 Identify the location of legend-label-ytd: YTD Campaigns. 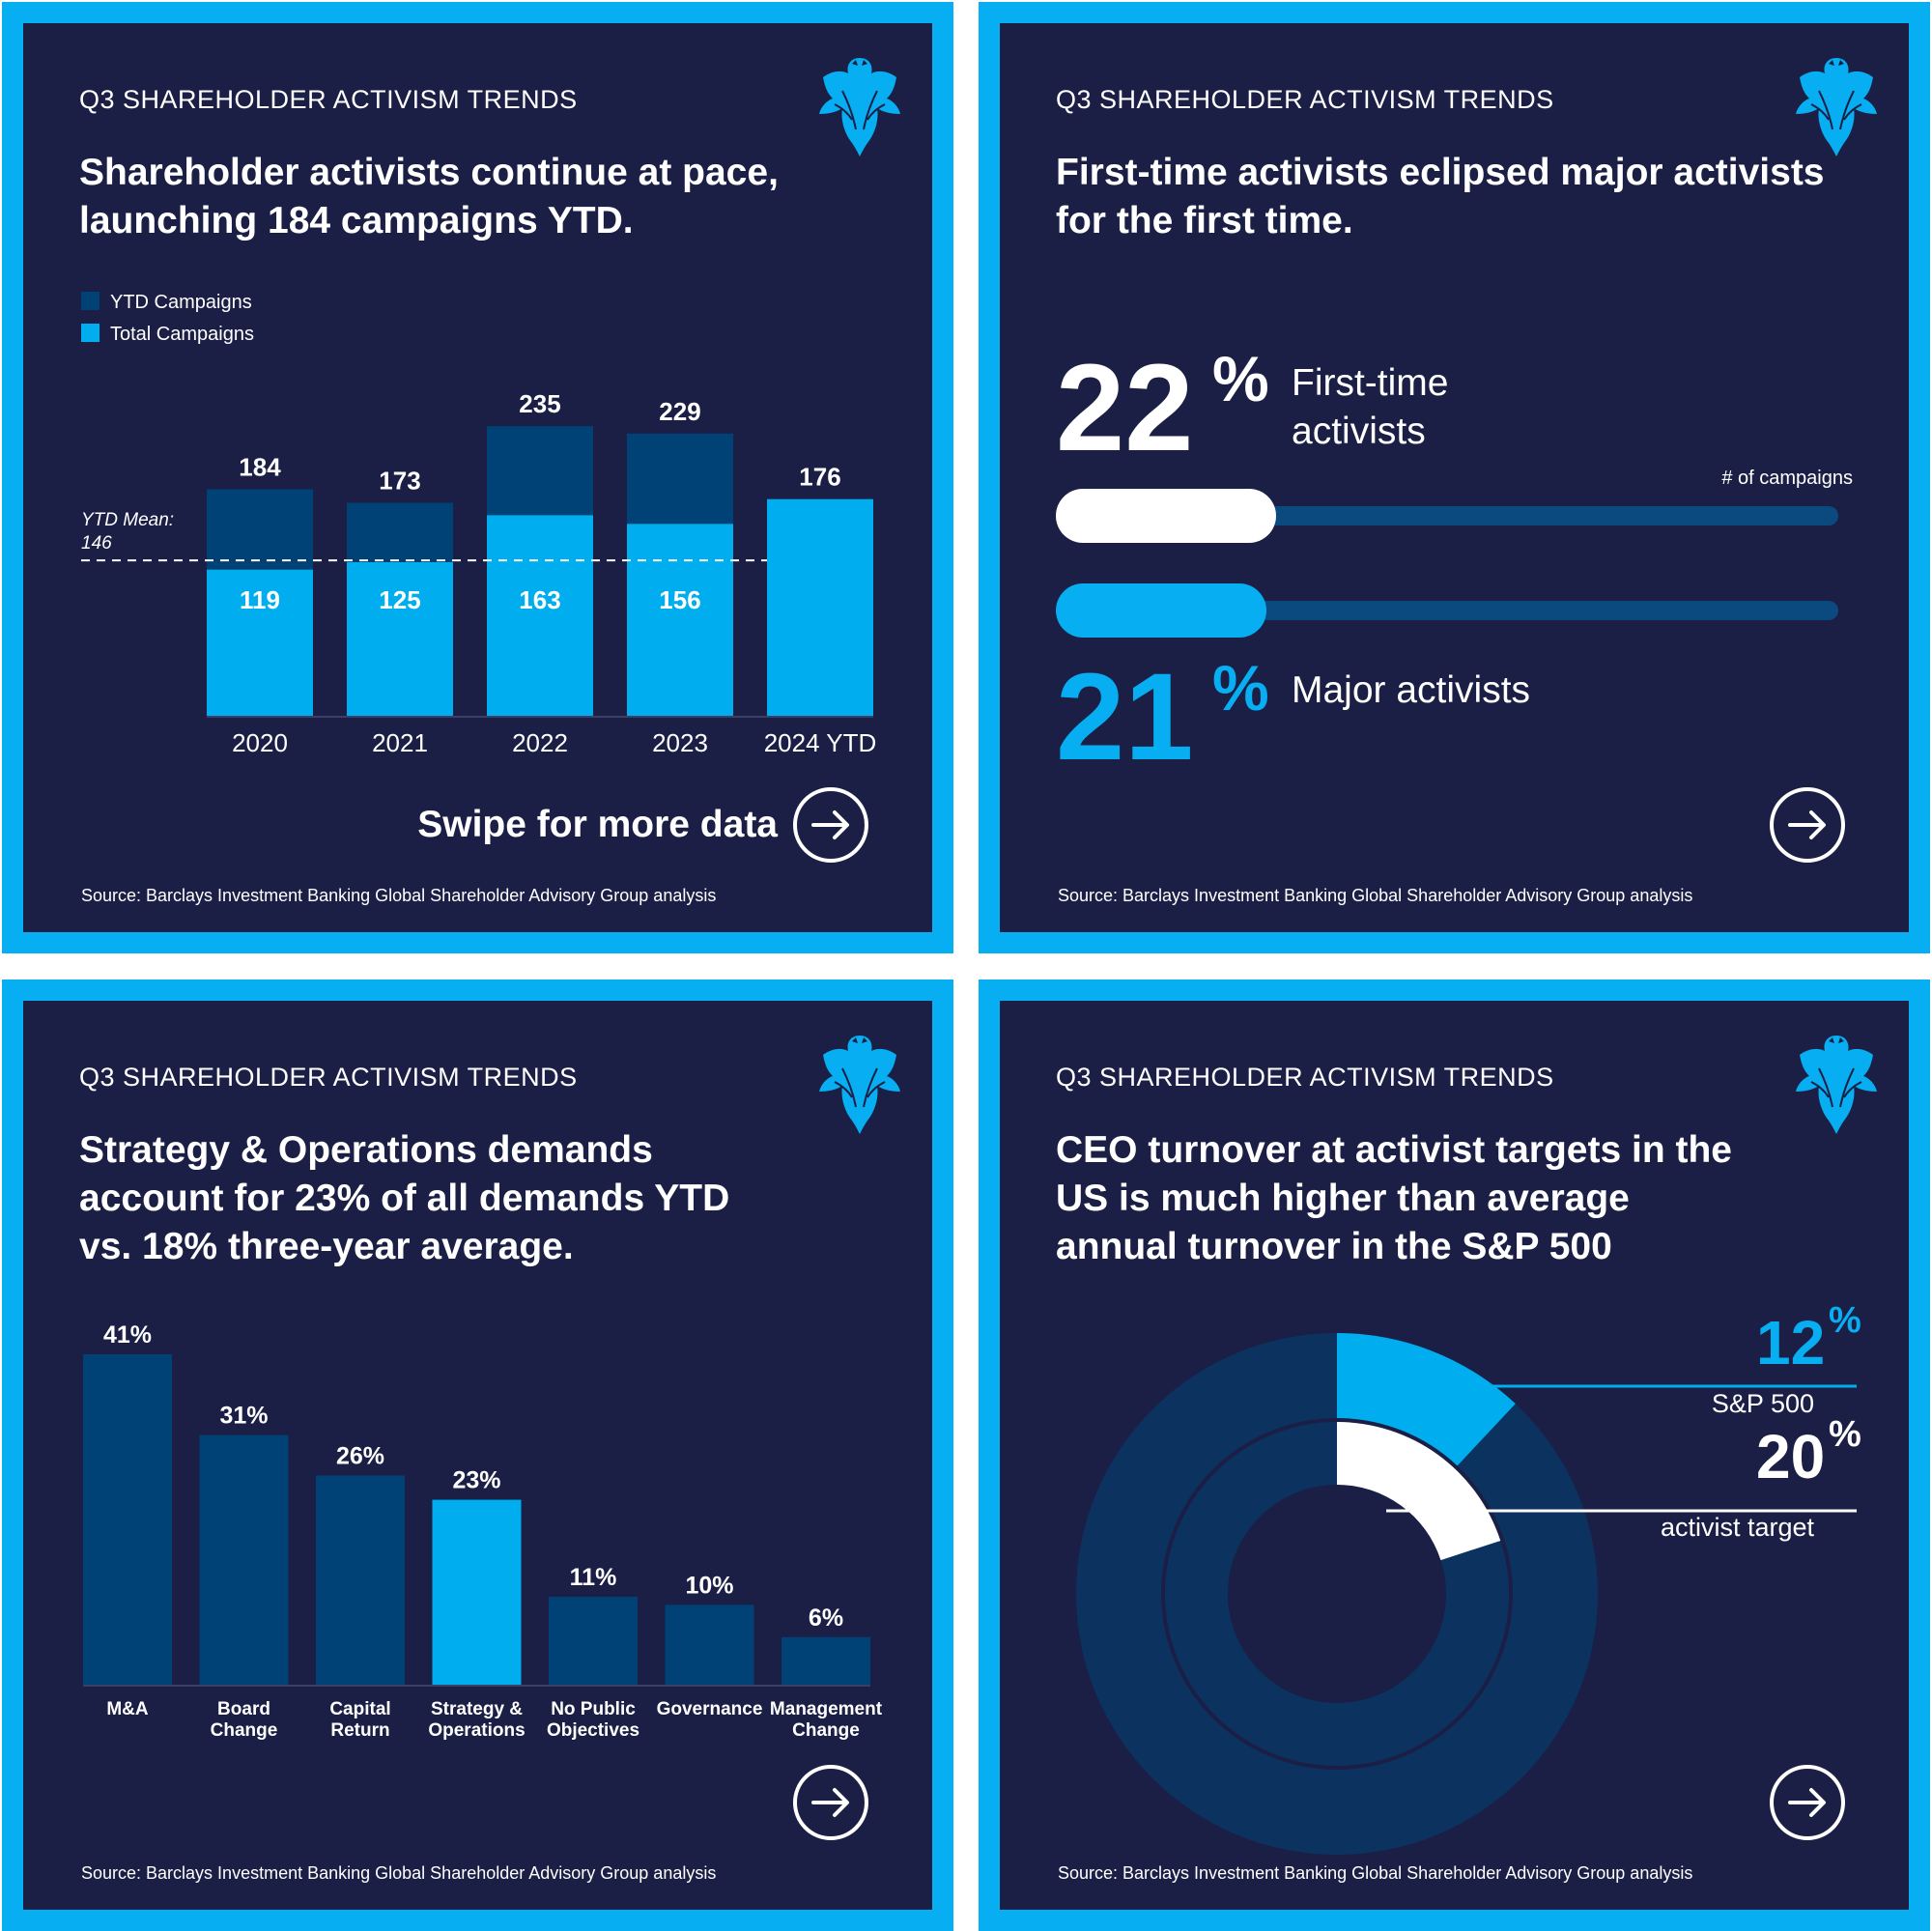
(181, 302).